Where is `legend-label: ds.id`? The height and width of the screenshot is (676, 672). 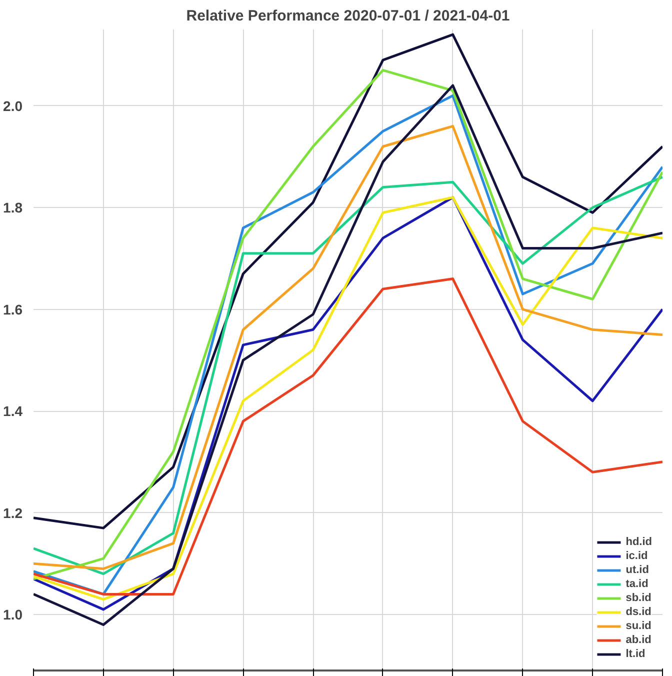
legend-label: ds.id is located at coordinates (639, 612).